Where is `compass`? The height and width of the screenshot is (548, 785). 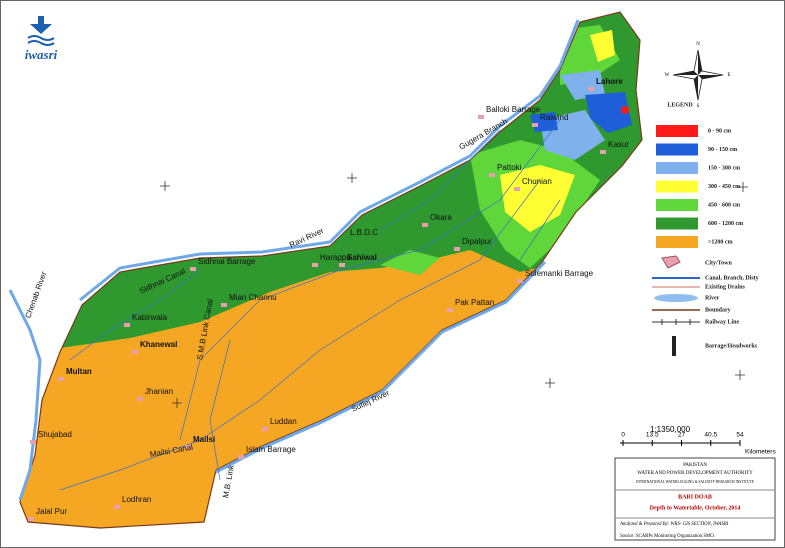 compass is located at coordinates (698, 75).